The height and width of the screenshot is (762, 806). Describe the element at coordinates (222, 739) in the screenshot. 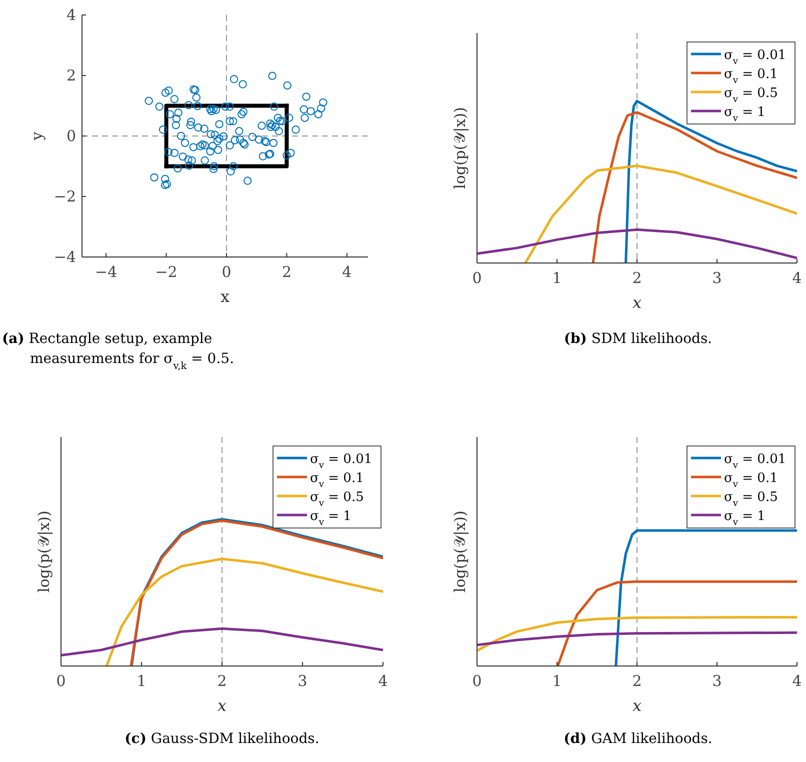

I see `text: (c) Gauss-SDM likelihoods.` at that location.